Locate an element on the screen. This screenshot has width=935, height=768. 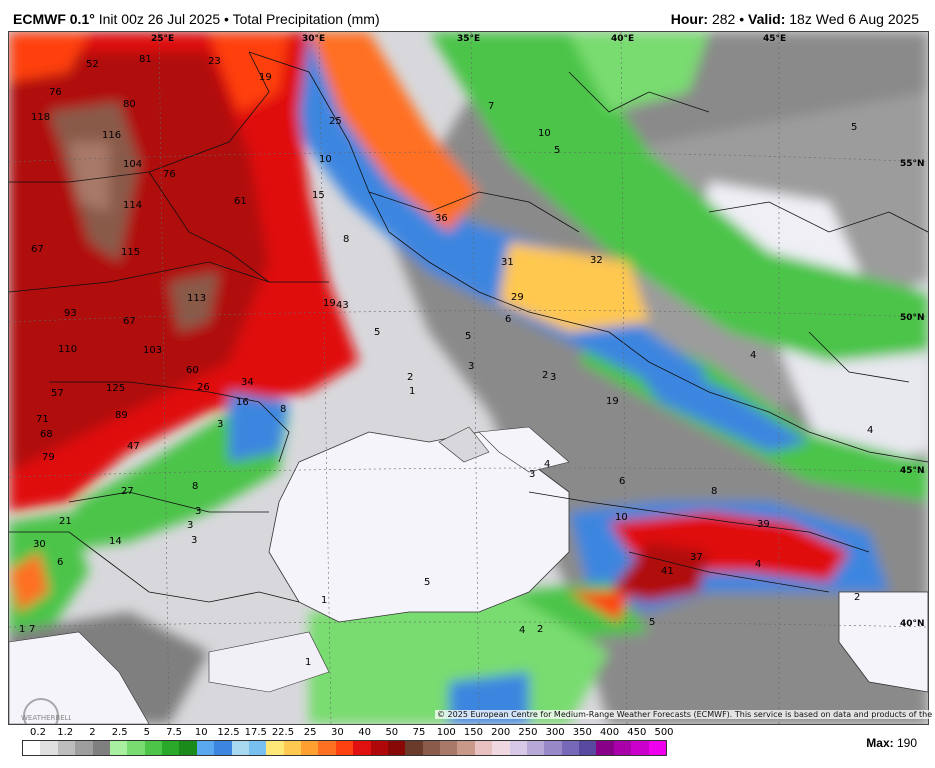
precip-value-label: 61 is located at coordinates (240, 201).